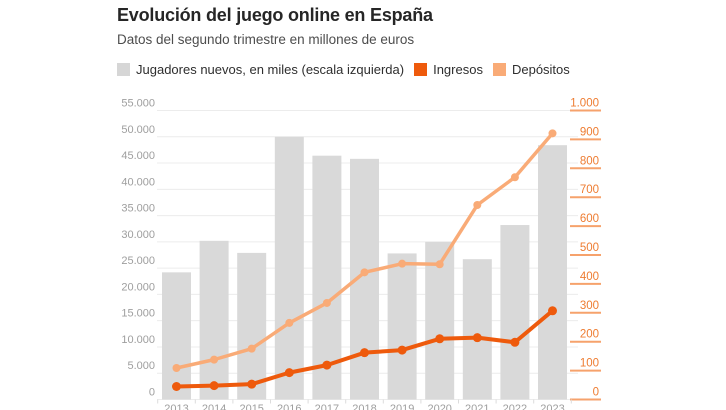 This screenshot has height=410, width=726. What do you see at coordinates (402, 263) in the screenshot?
I see `depósitos-point-2019` at bounding box center [402, 263].